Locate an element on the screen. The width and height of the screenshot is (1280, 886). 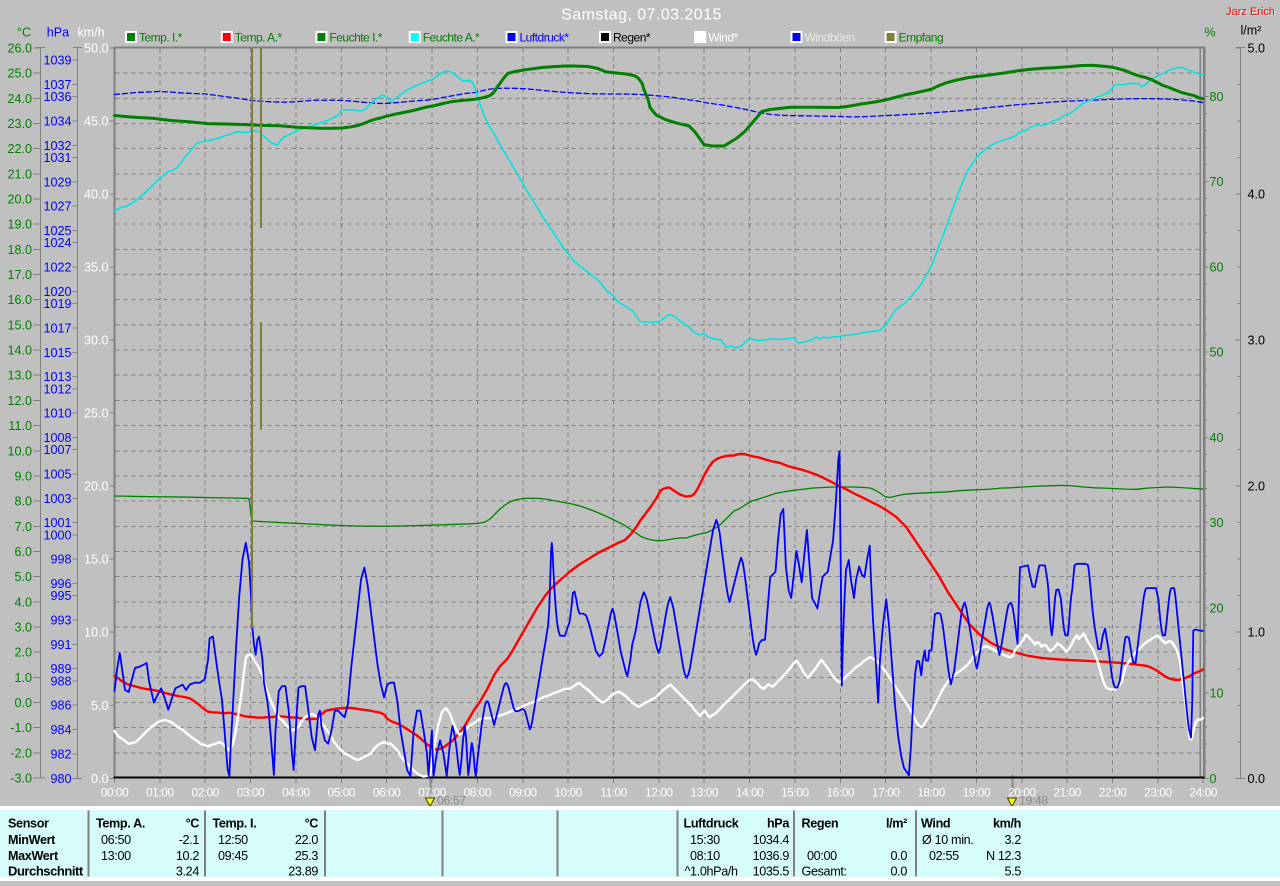
svg-text: 989 is located at coordinates (60, 669).